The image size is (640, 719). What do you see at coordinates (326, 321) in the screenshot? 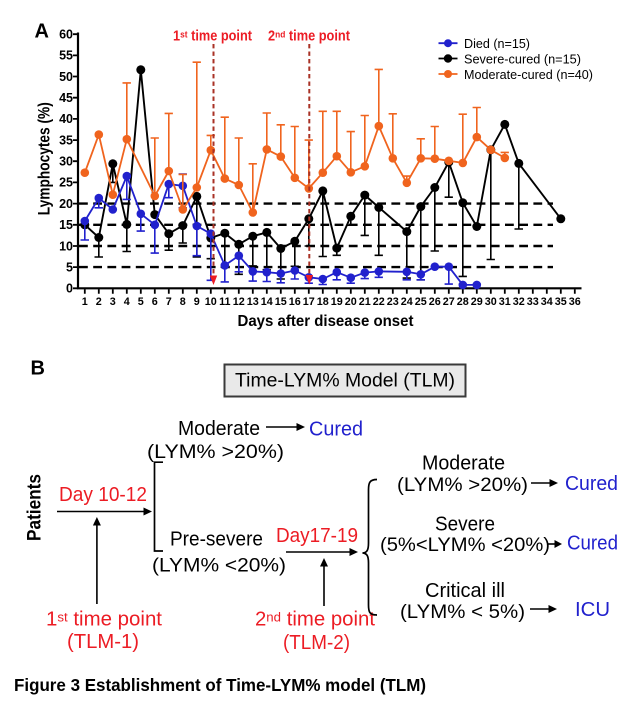
I see `svg-text: Days after disease onset` at bounding box center [326, 321].